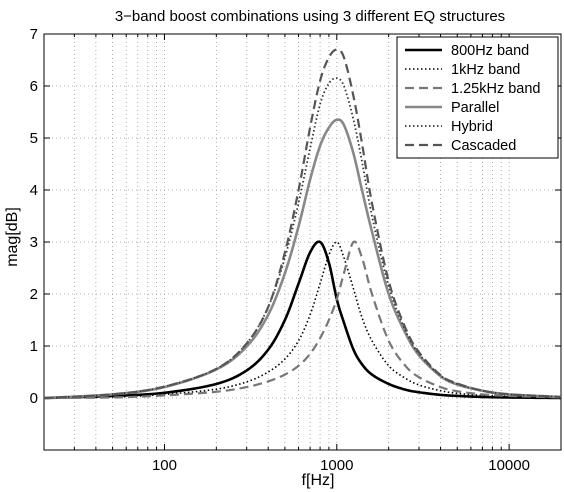 This screenshot has width=564, height=492. I want to click on x-tick-label: 100, so click(164, 465).